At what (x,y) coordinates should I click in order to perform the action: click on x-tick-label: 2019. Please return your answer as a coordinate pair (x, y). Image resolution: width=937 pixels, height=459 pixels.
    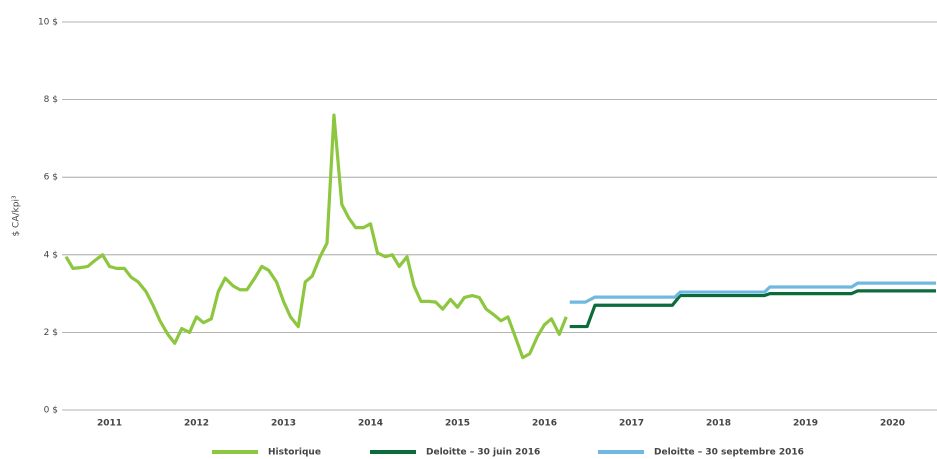
    Looking at the image, I should click on (805, 424).